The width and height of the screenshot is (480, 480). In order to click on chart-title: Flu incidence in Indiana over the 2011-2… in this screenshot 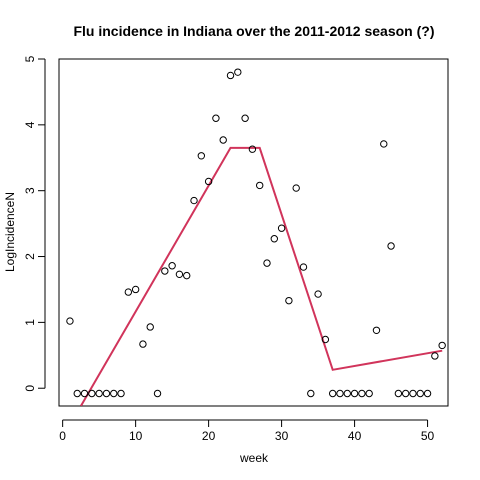, I will do `click(253, 31)`.